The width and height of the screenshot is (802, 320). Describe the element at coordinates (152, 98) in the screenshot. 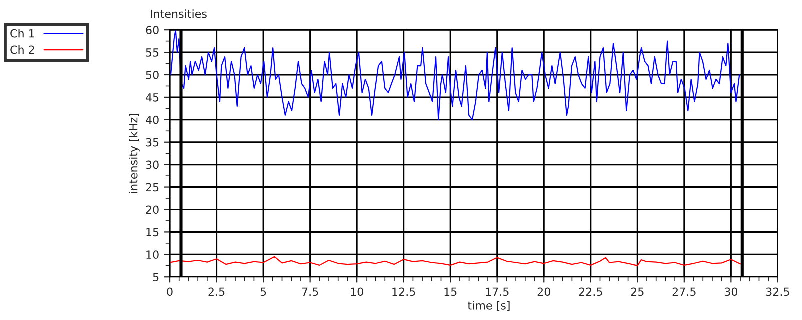

I see `y-tick-label: 45` at that location.